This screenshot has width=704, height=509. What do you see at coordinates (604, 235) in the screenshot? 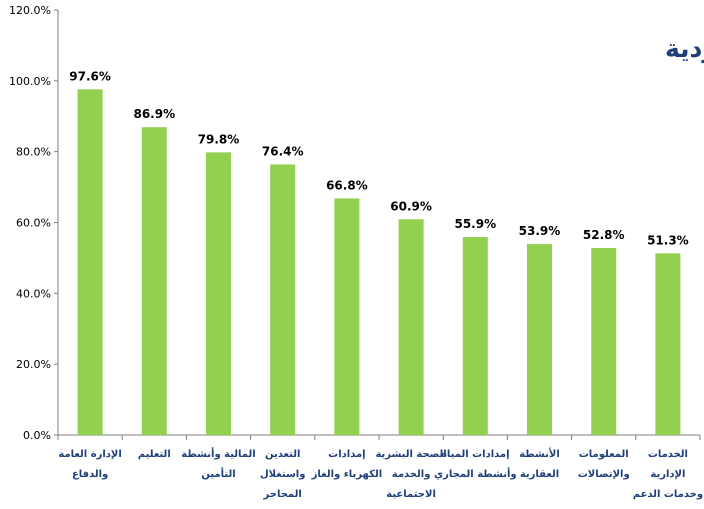
I see `data-label: 52.8%` at bounding box center [604, 235].